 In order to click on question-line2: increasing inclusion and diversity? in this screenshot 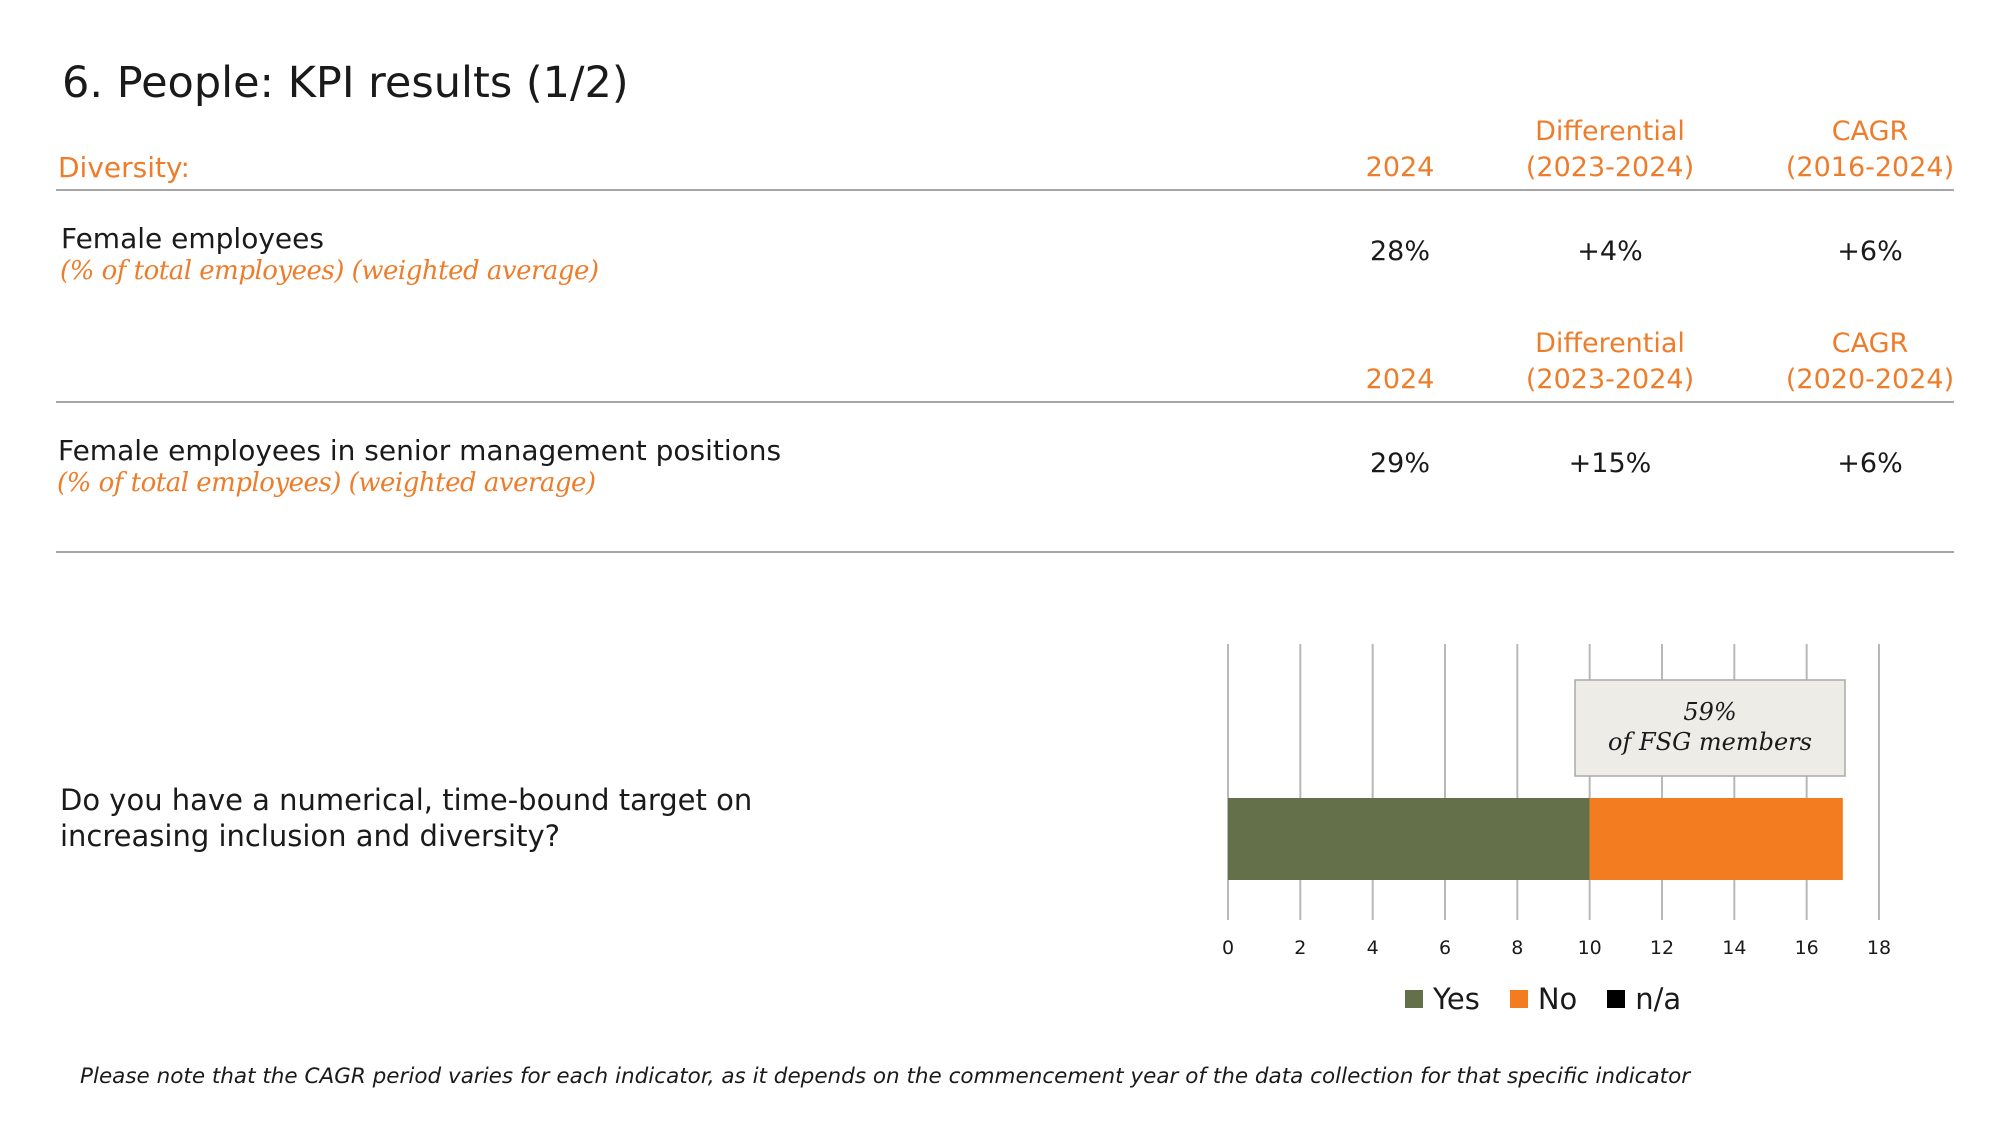, I will do `click(310, 836)`.